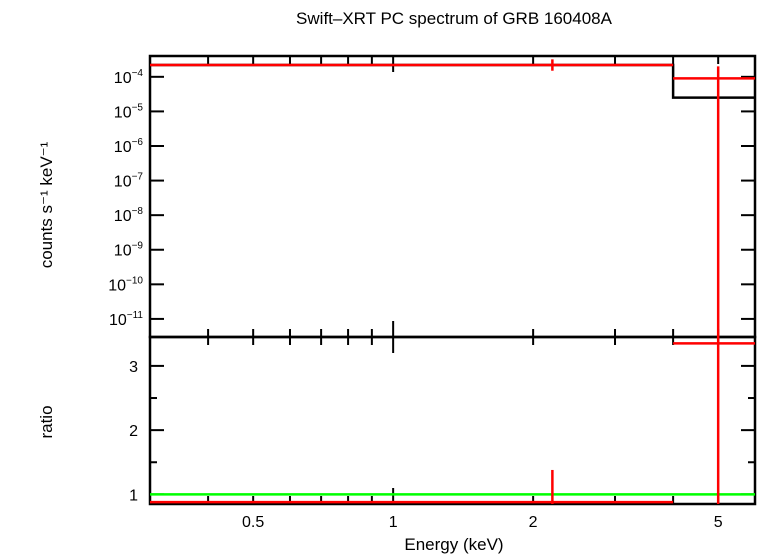 The height and width of the screenshot is (556, 758). Describe the element at coordinates (133, 495) in the screenshot. I see `y-tick-label: 1` at that location.